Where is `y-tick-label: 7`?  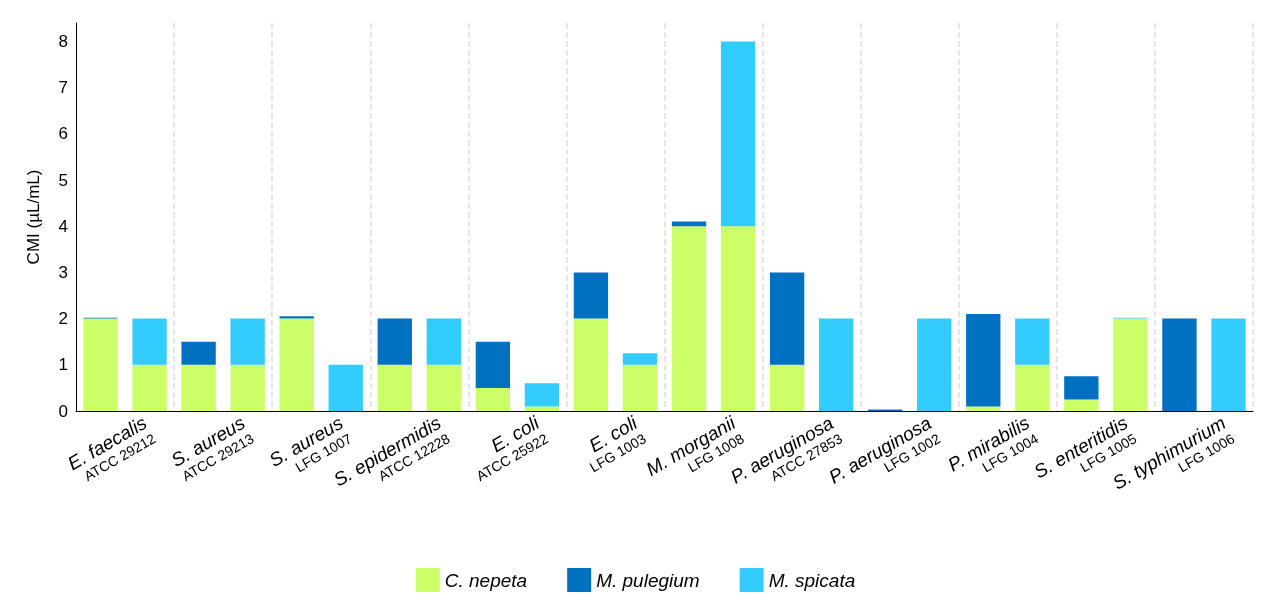 y-tick-label: 7 is located at coordinates (63, 88).